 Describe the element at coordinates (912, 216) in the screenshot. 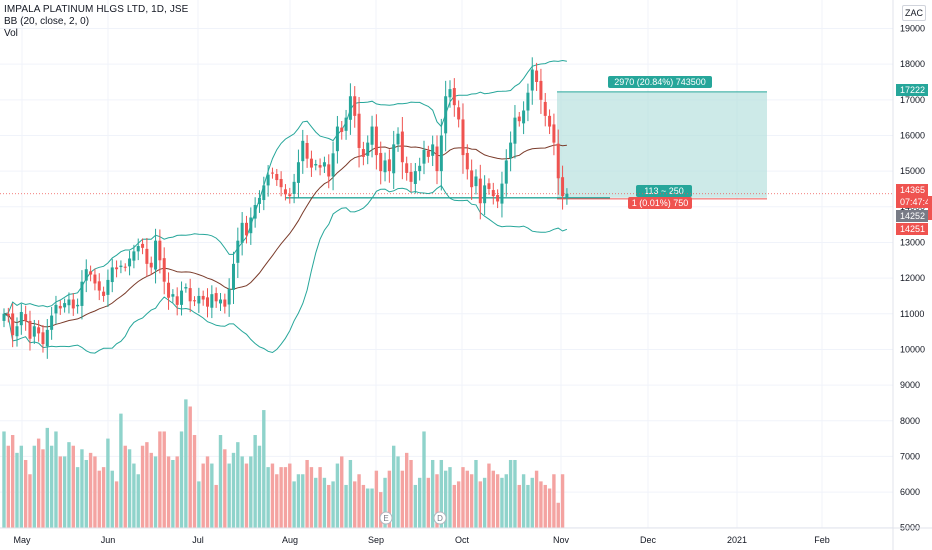

I see `entry-price-tag-bg` at that location.